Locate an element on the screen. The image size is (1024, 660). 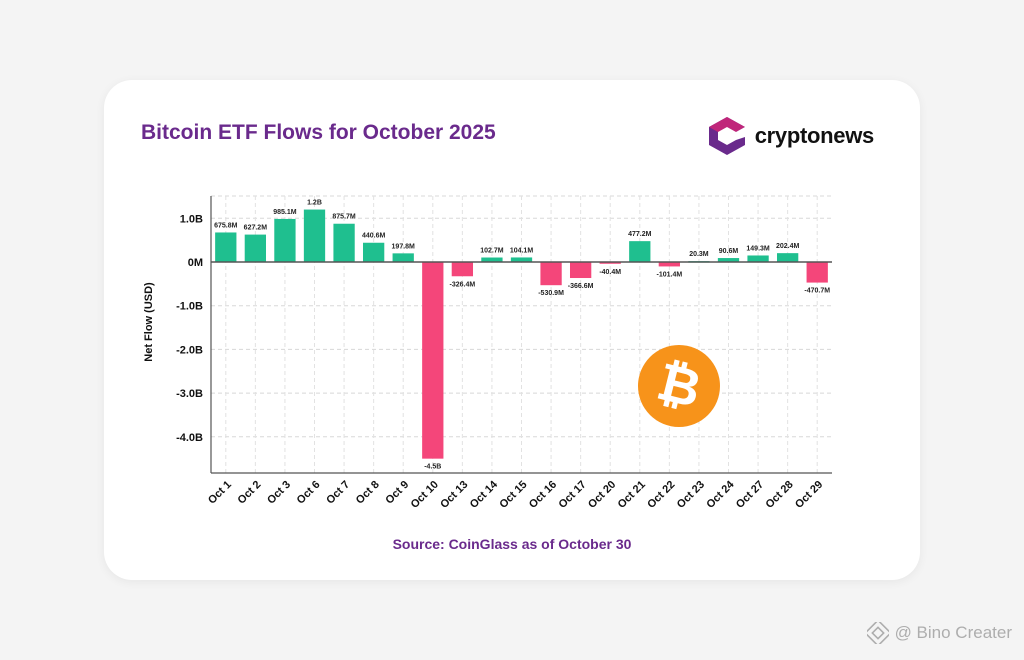
x-tick-label: Oct 3 is located at coordinates (279, 493).